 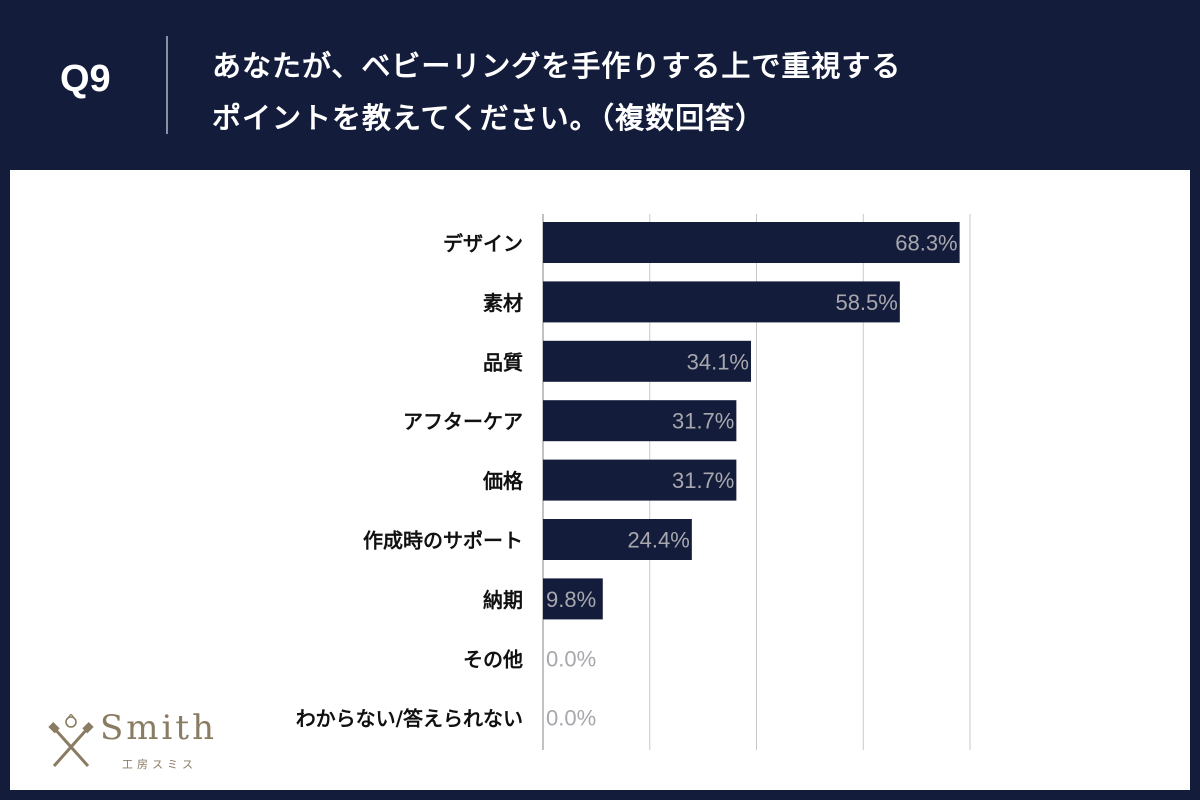 What do you see at coordinates (71, 741) in the screenshot?
I see `crossed-tools-ring-icon` at bounding box center [71, 741].